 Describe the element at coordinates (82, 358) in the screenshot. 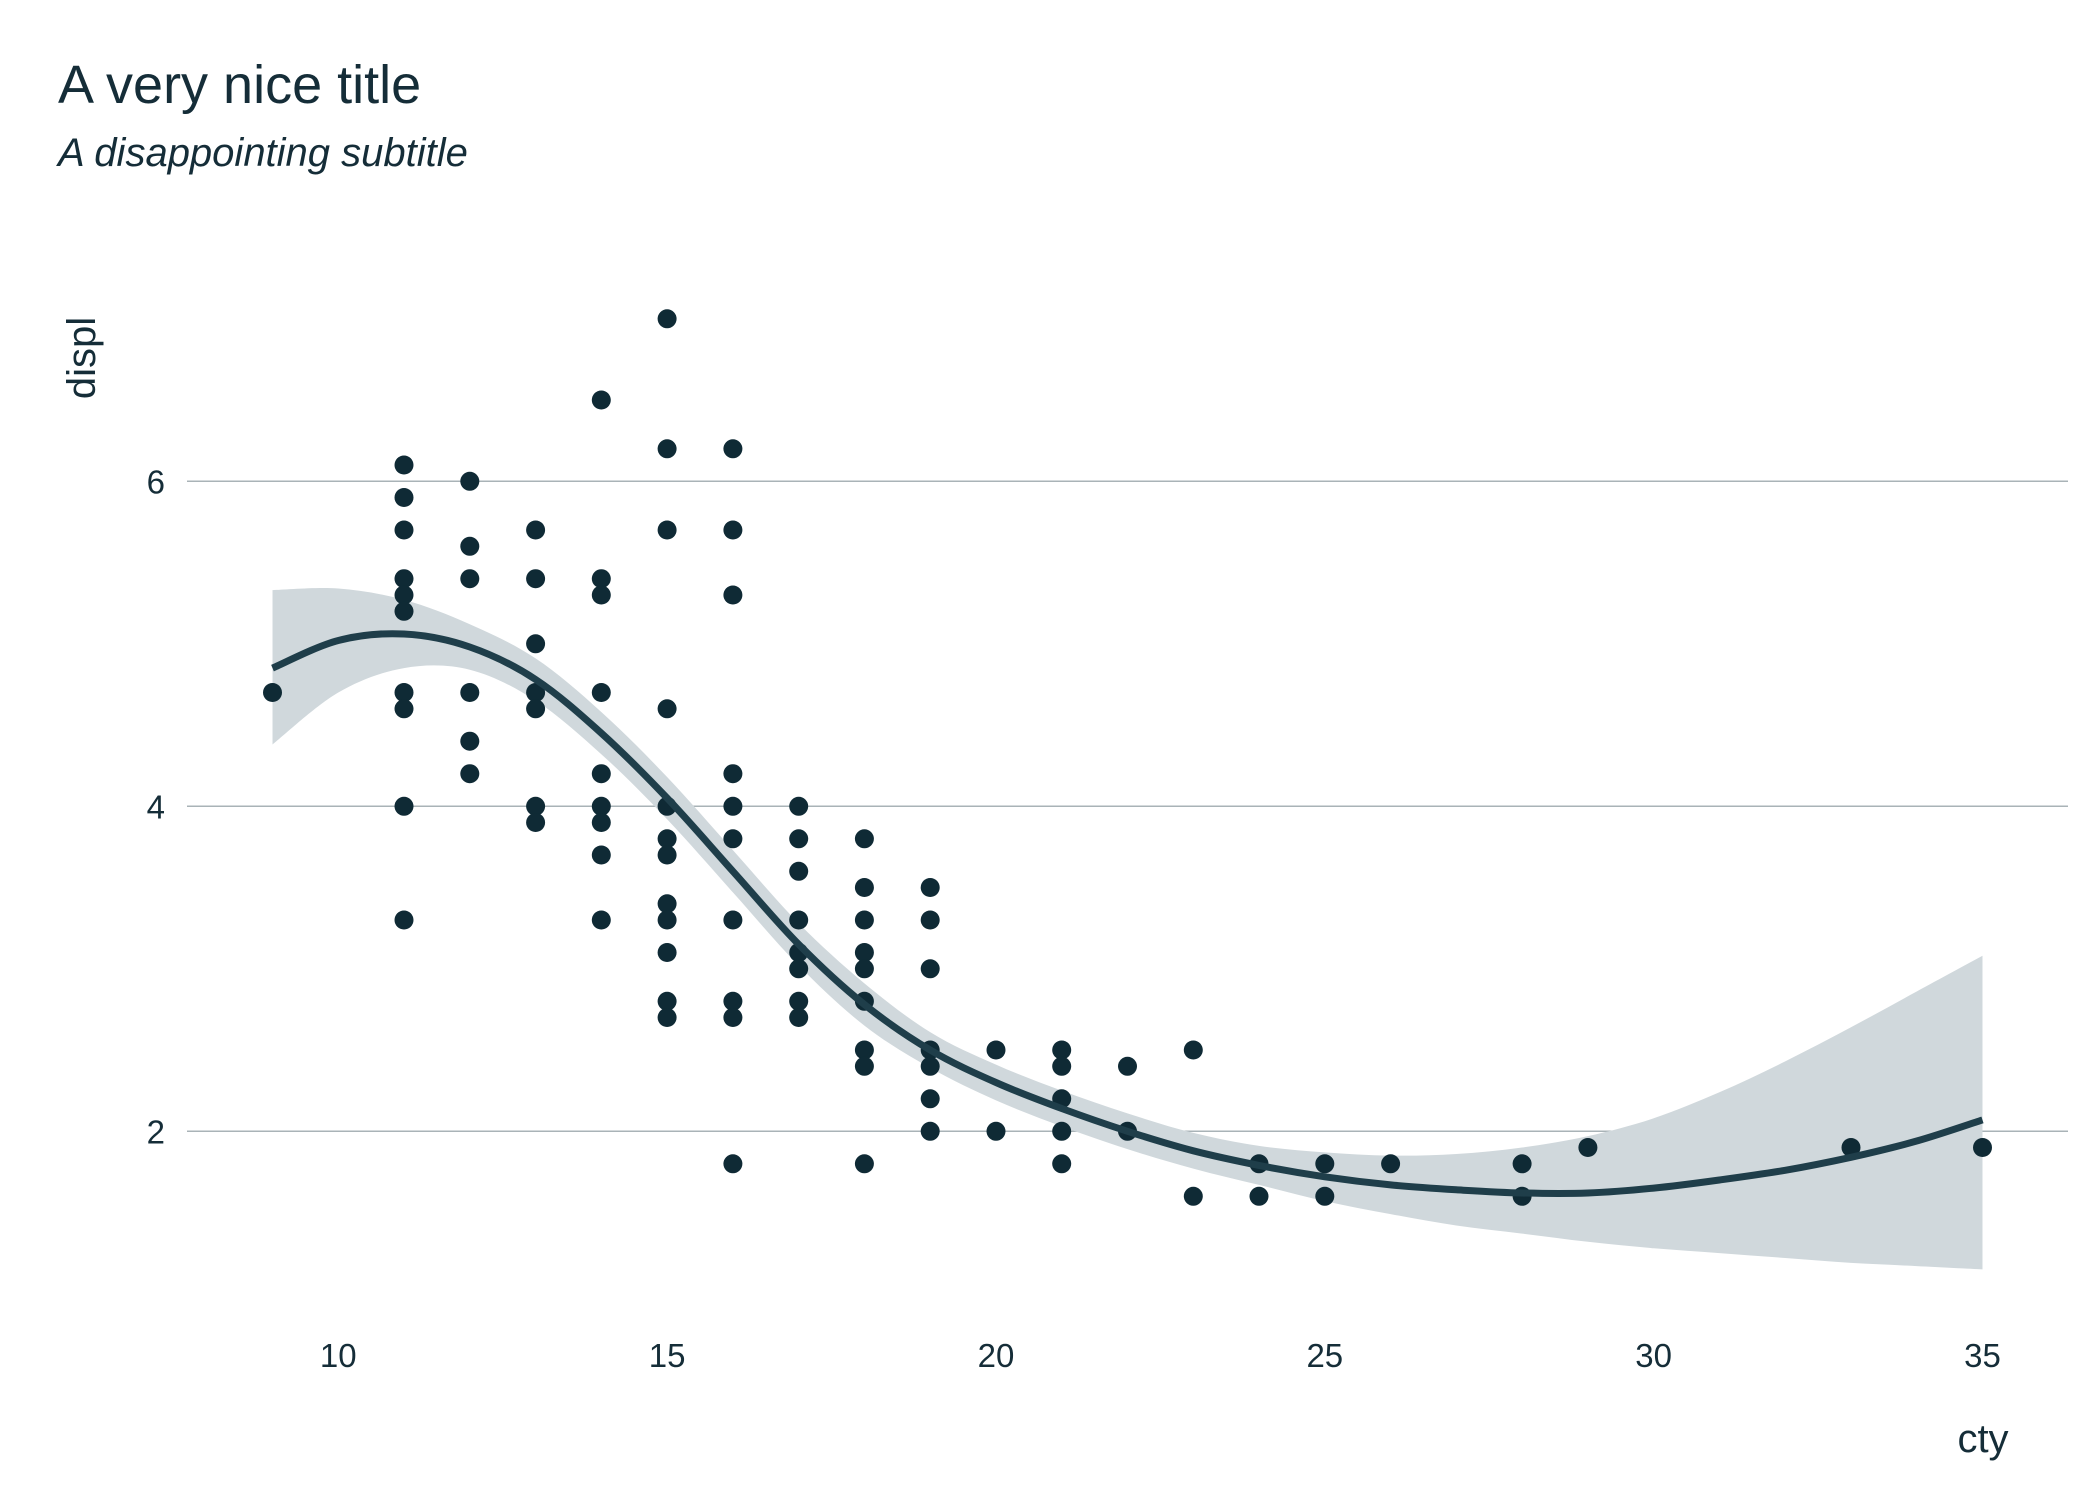

I see `y-axis-title: displ` at that location.